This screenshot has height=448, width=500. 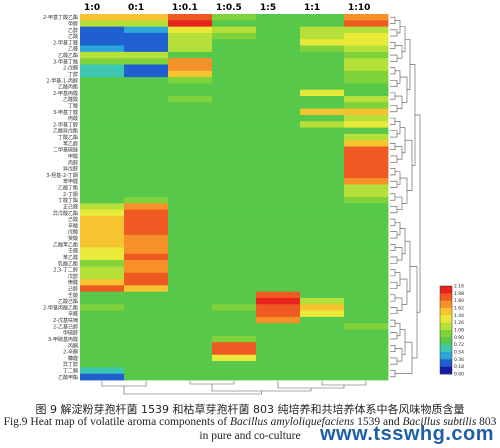 What do you see at coordinates (73, 118) in the screenshot?
I see `row-label: 丙酸` at bounding box center [73, 118].